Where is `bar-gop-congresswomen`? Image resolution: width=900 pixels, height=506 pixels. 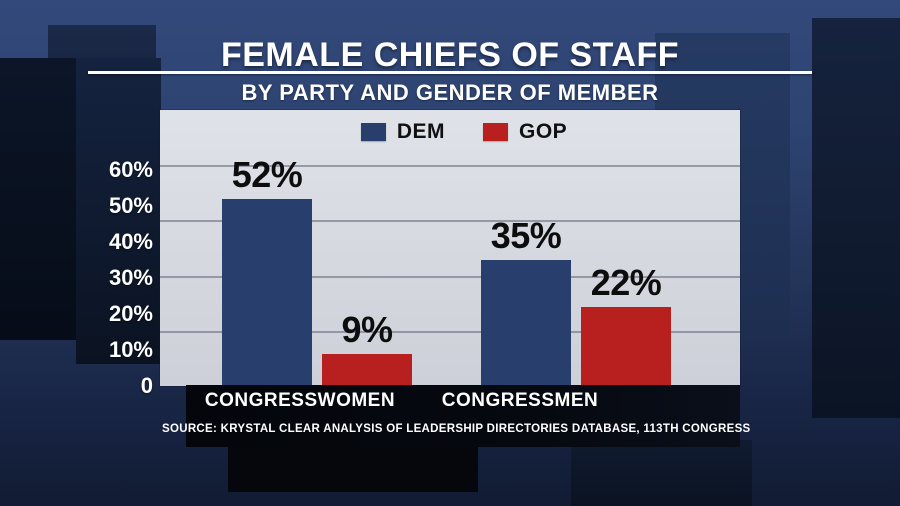 bar-gop-congresswomen is located at coordinates (367, 369).